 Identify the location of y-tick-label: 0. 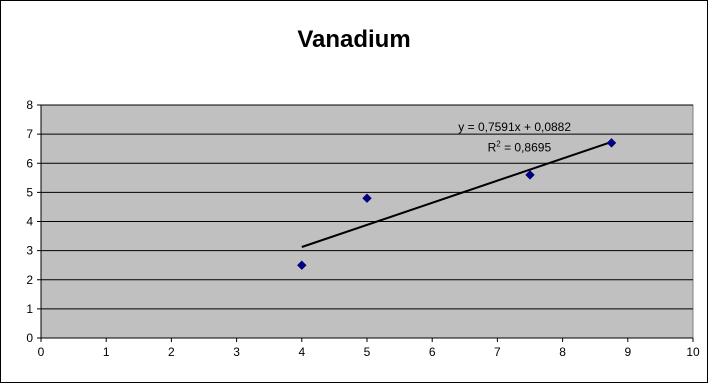
(29, 338).